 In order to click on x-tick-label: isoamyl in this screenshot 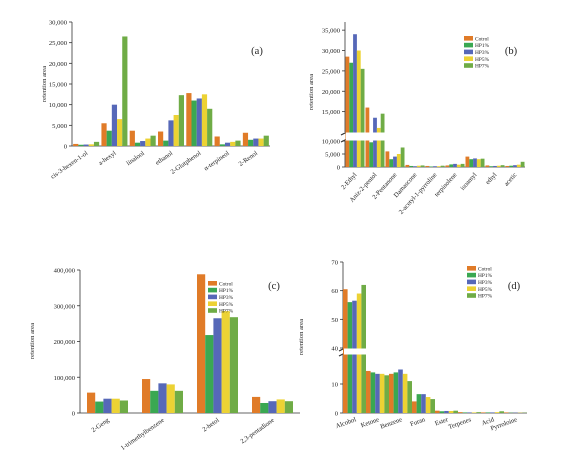, I will do `click(468, 182)`.